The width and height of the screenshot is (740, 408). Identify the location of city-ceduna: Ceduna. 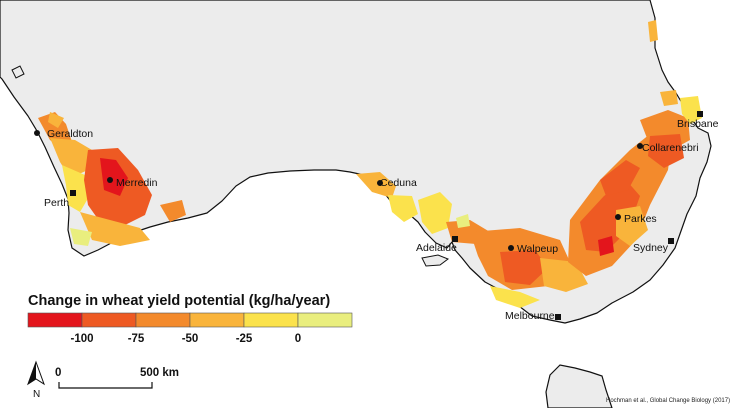
(397, 183).